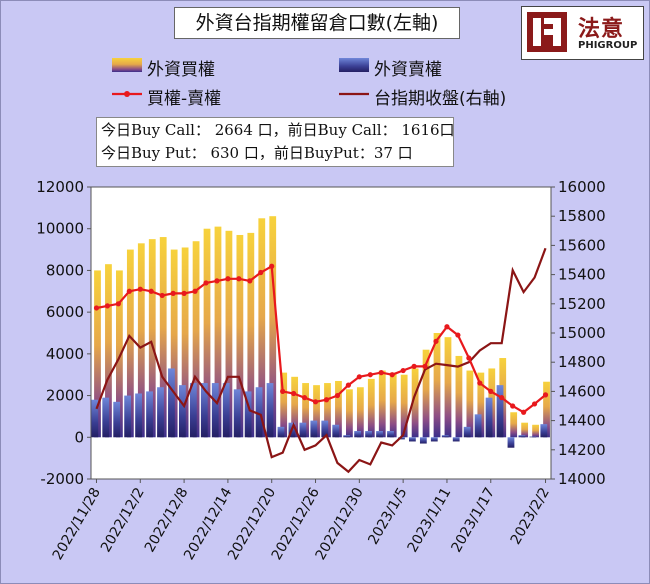 This screenshot has width=650, height=584. I want to click on legend-buy-swatch, so click(127, 65).